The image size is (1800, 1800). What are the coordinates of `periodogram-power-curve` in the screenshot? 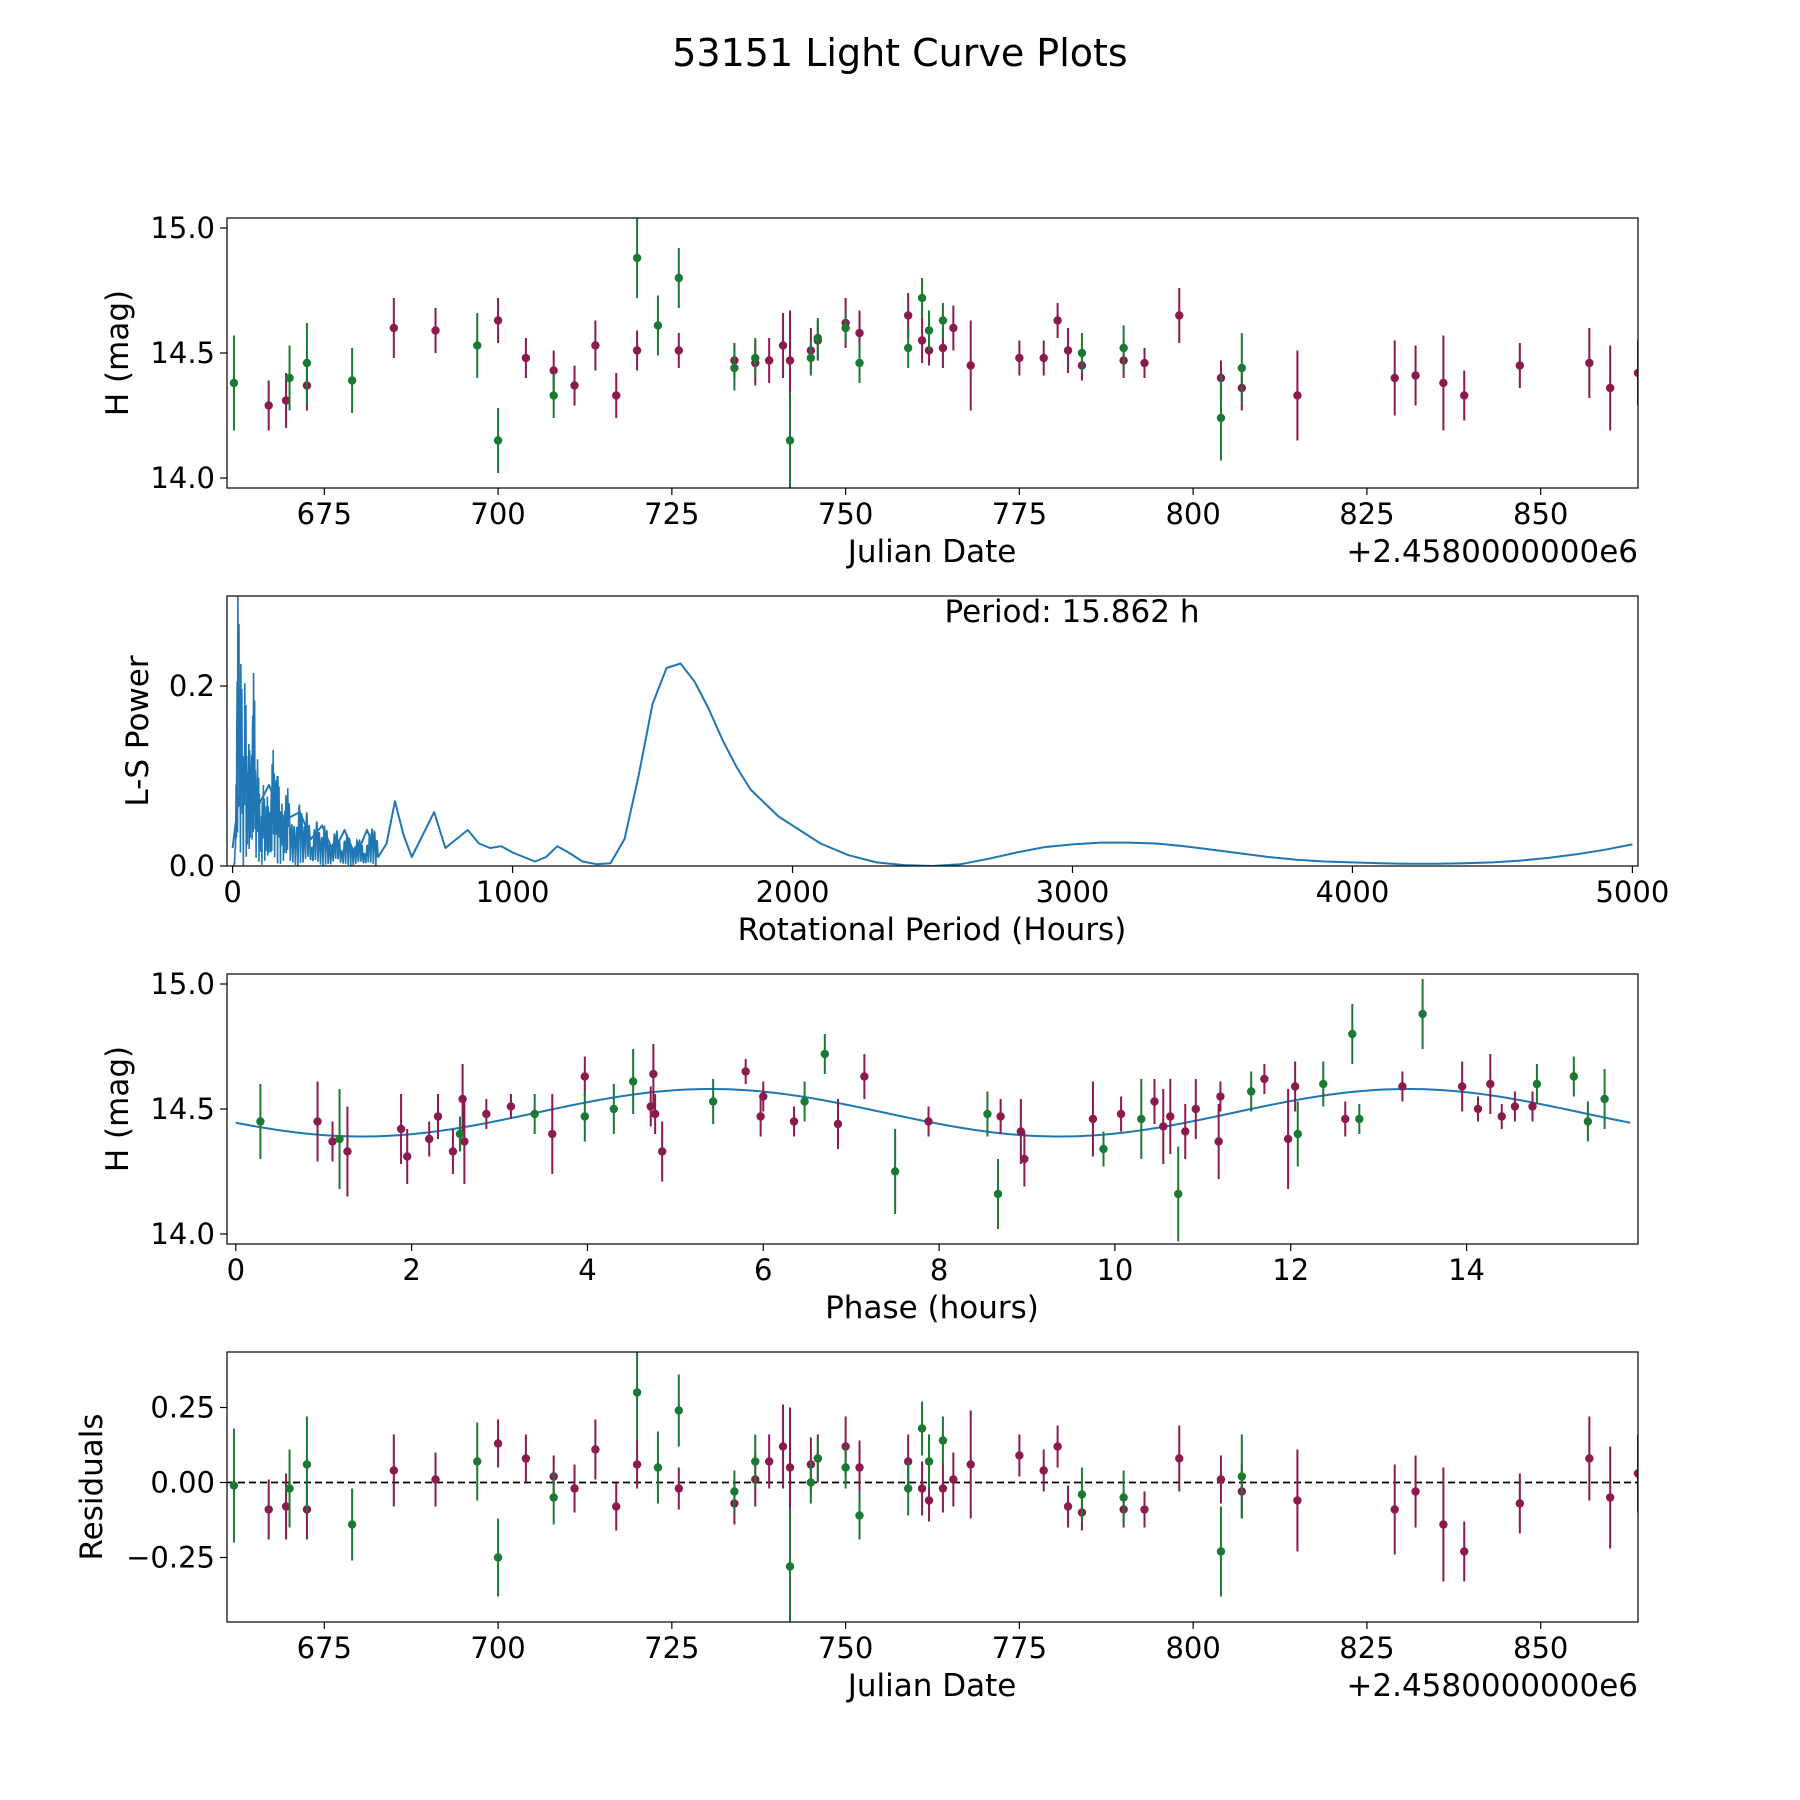 It's located at (932, 764).